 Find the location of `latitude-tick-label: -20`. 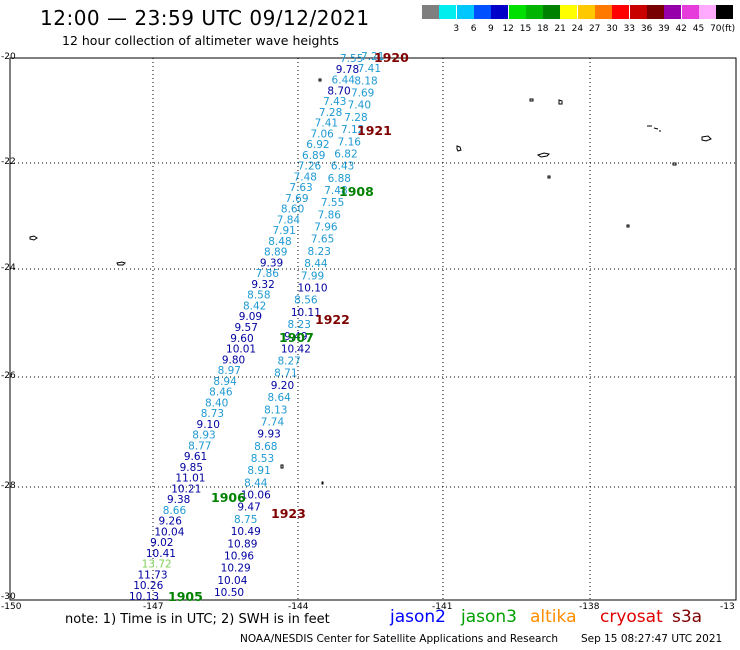

latitude-tick-label: -20 is located at coordinates (8, 57).